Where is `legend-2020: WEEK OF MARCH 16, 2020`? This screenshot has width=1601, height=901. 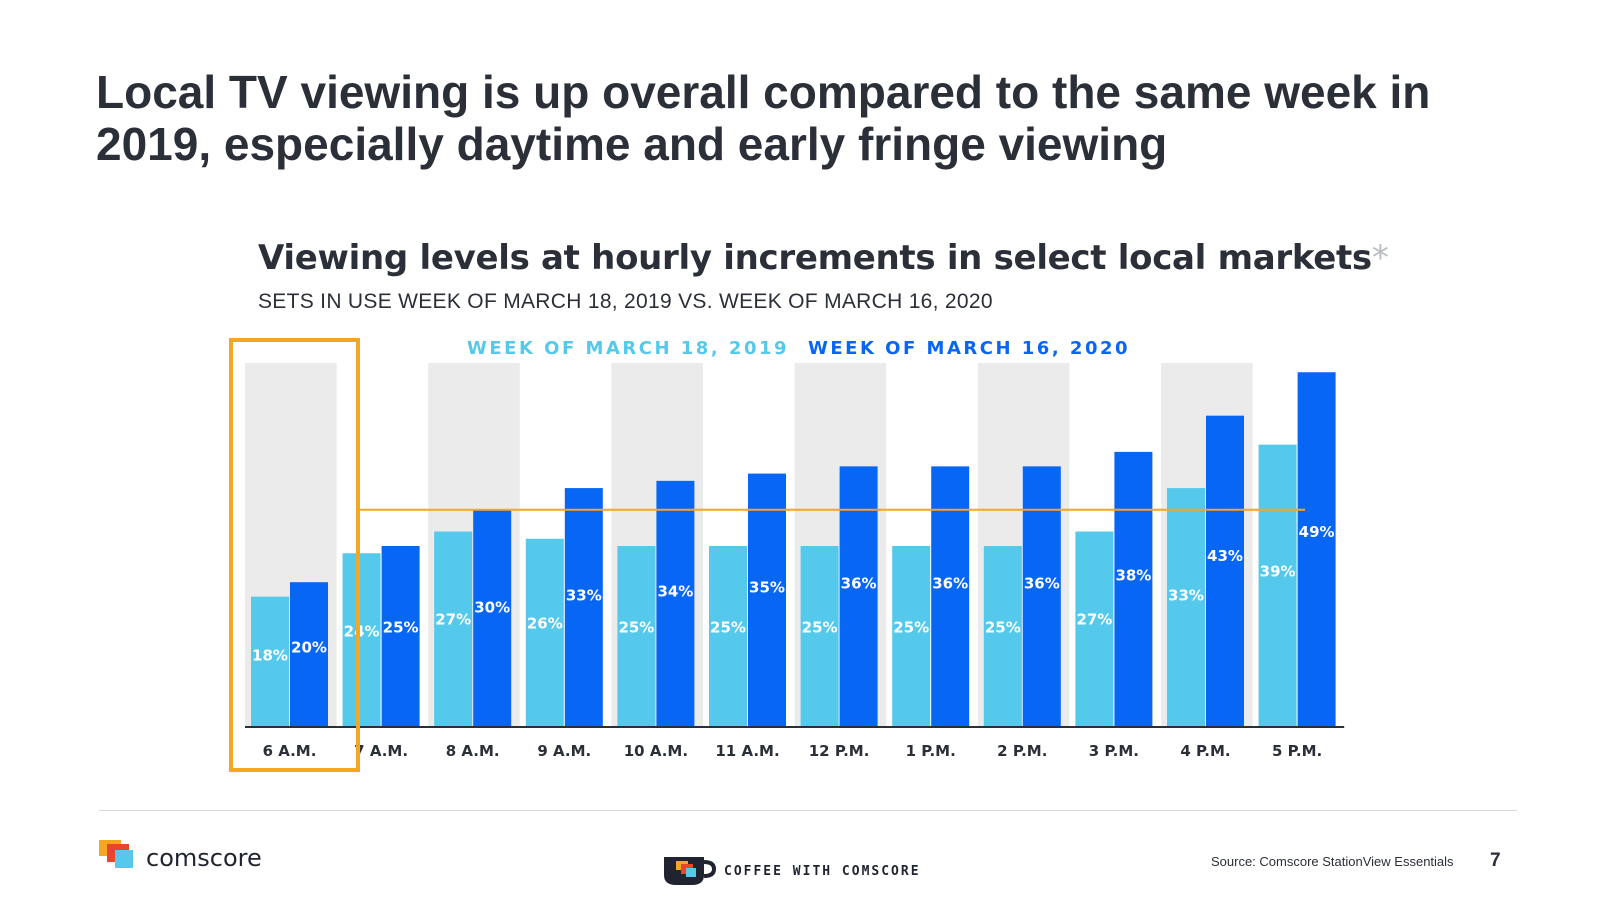
legend-2020: WEEK OF MARCH 16, 2020 is located at coordinates (969, 348).